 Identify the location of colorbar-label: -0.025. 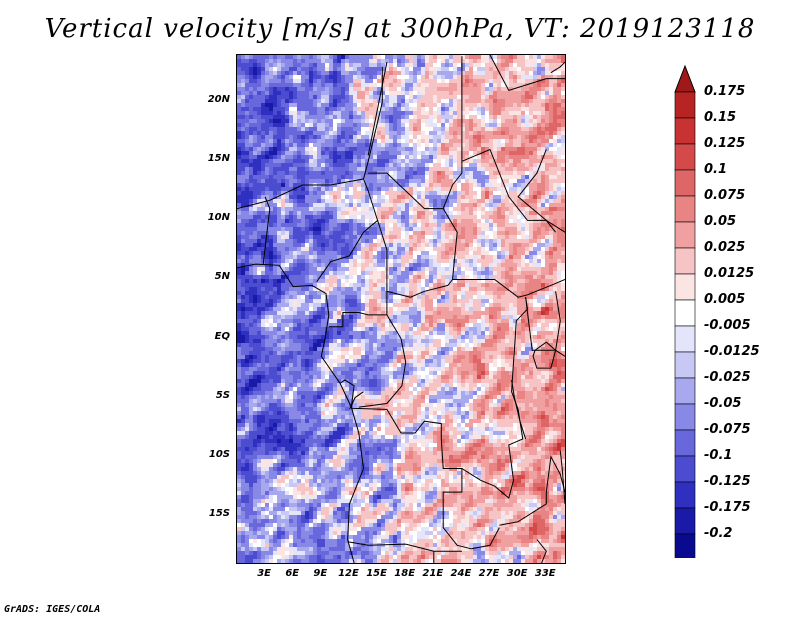
(727, 377).